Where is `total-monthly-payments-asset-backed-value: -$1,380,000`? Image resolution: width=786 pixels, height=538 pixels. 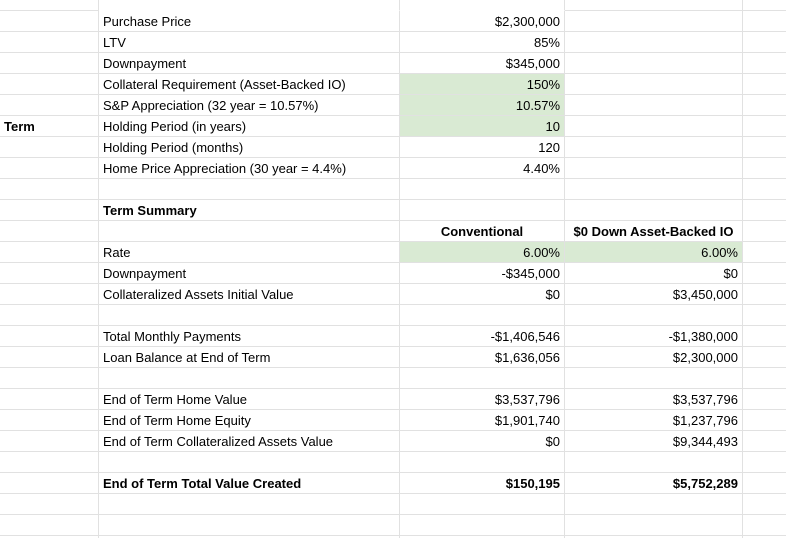 total-monthly-payments-asset-backed-value: -$1,380,000 is located at coordinates (654, 336).